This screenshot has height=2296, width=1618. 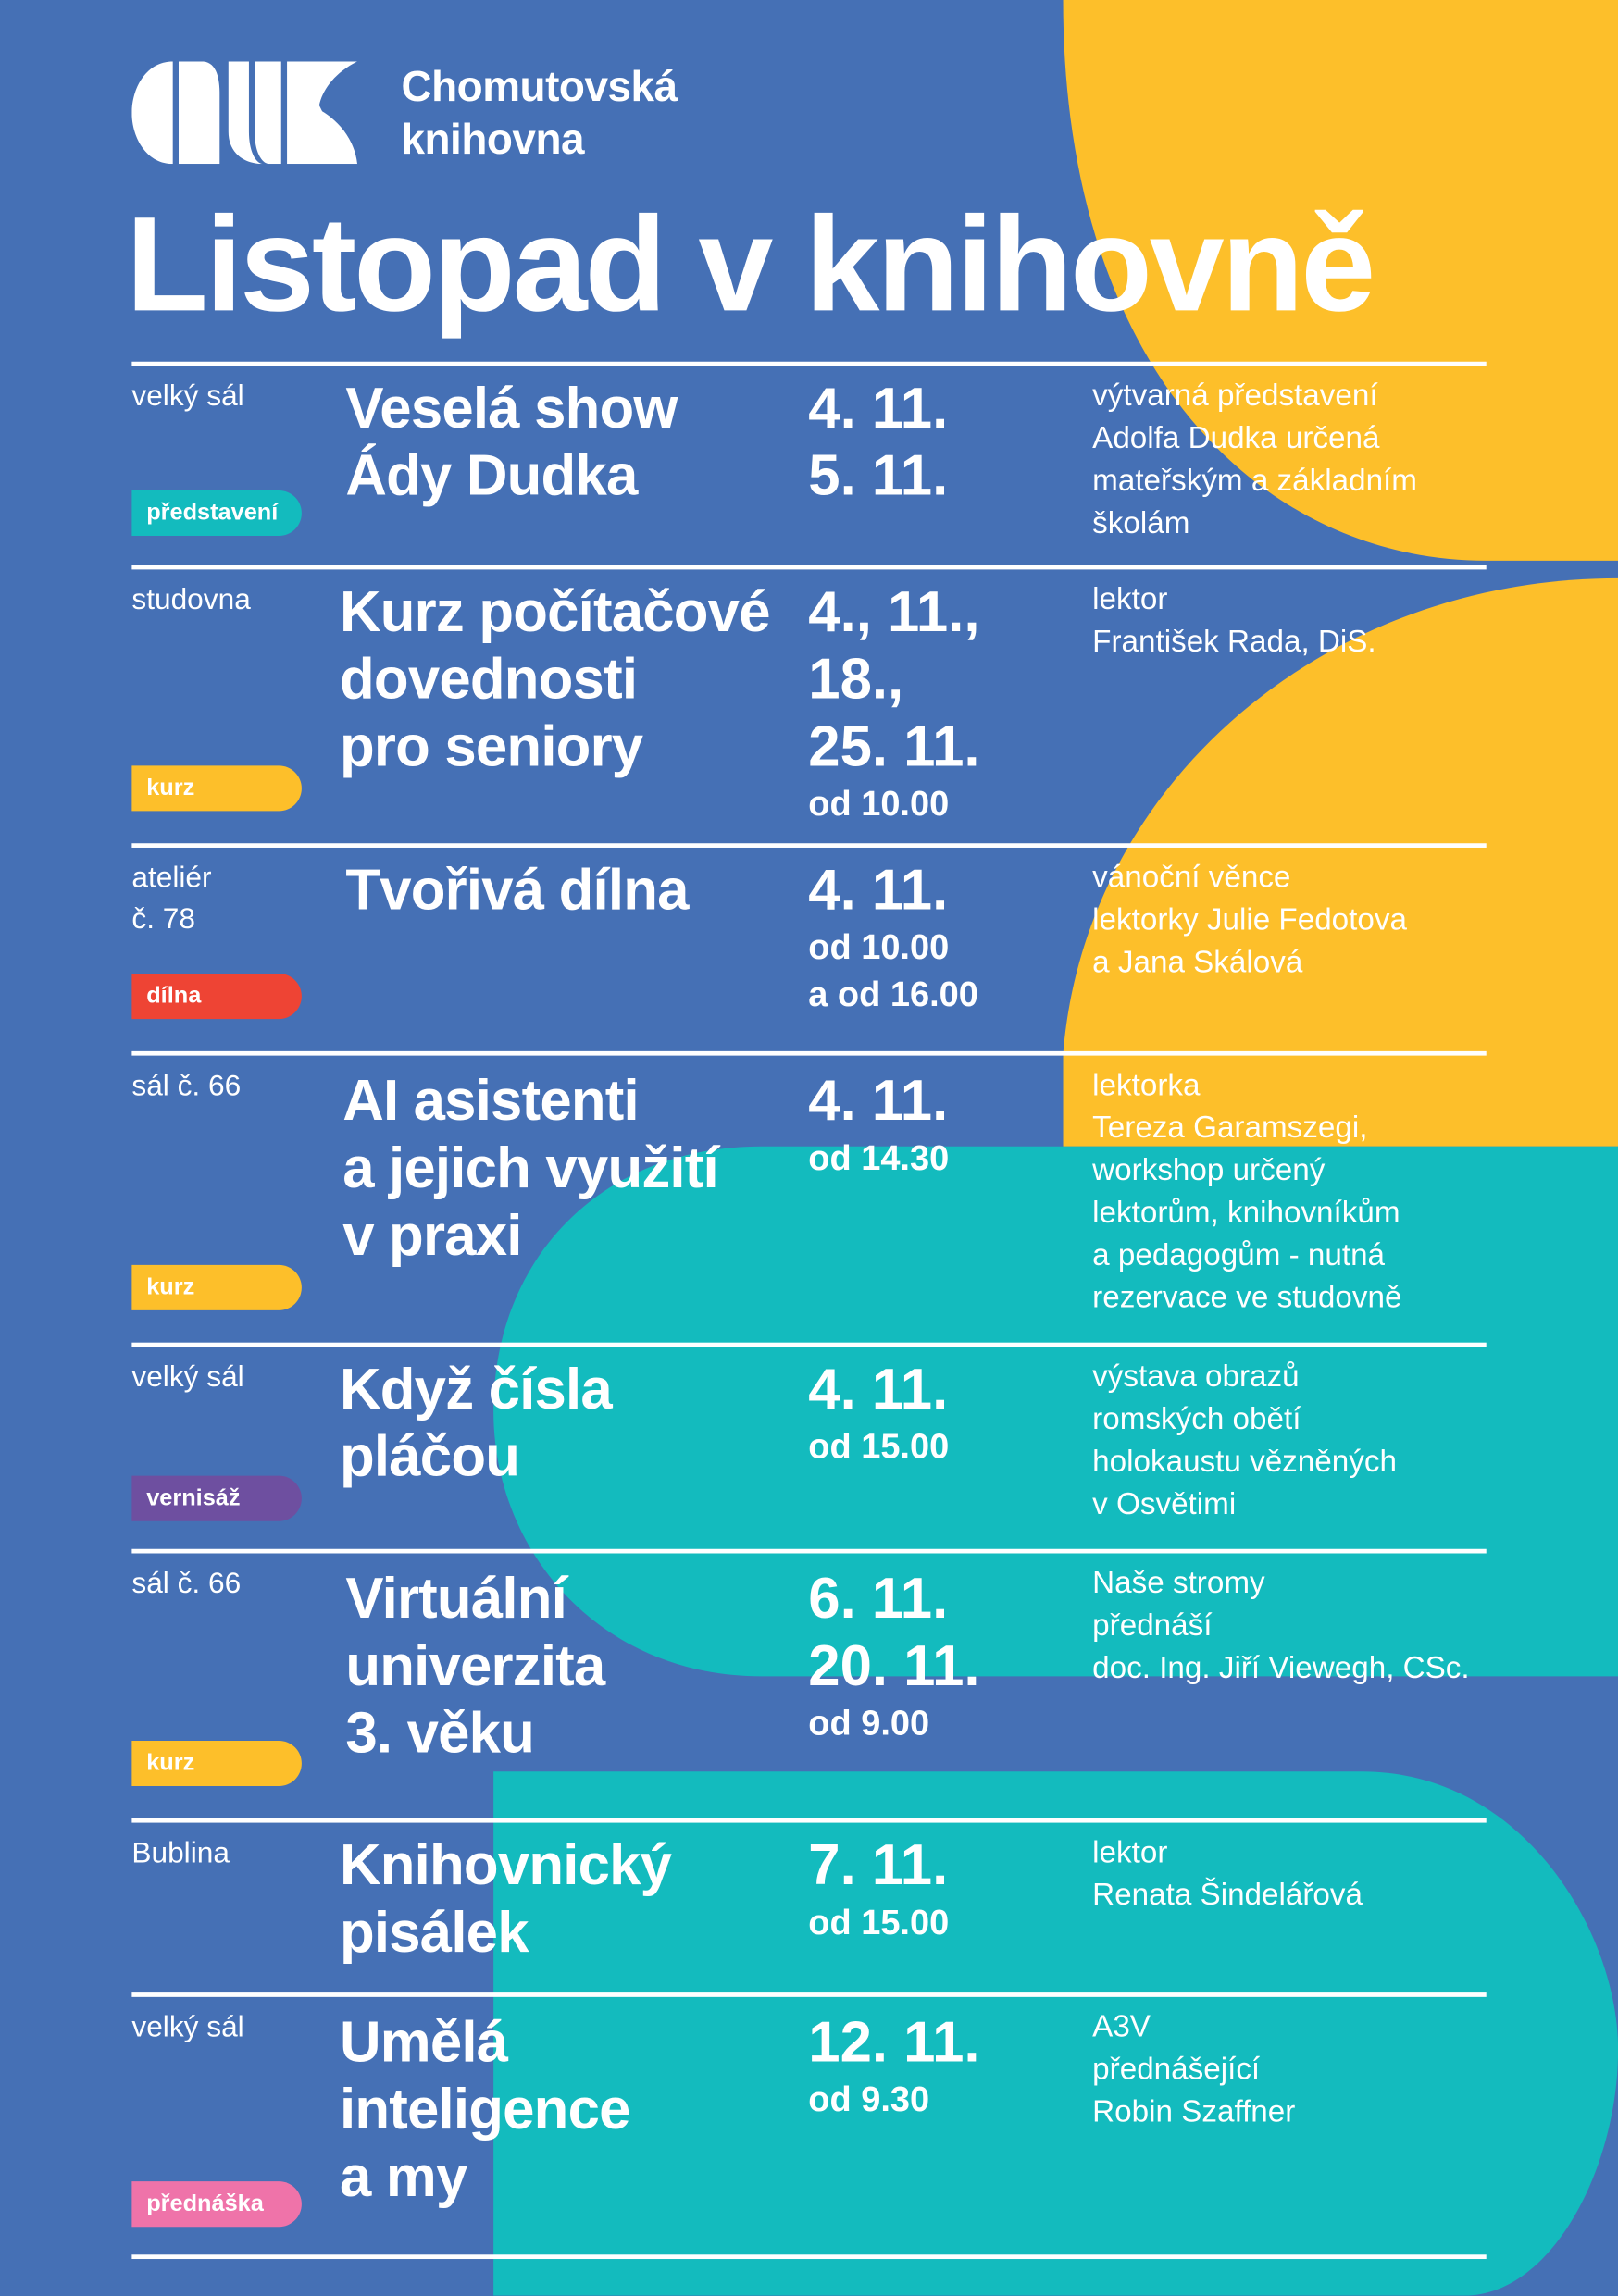 What do you see at coordinates (1227, 1896) in the screenshot?
I see `description-line: Renata Šindelářová` at bounding box center [1227, 1896].